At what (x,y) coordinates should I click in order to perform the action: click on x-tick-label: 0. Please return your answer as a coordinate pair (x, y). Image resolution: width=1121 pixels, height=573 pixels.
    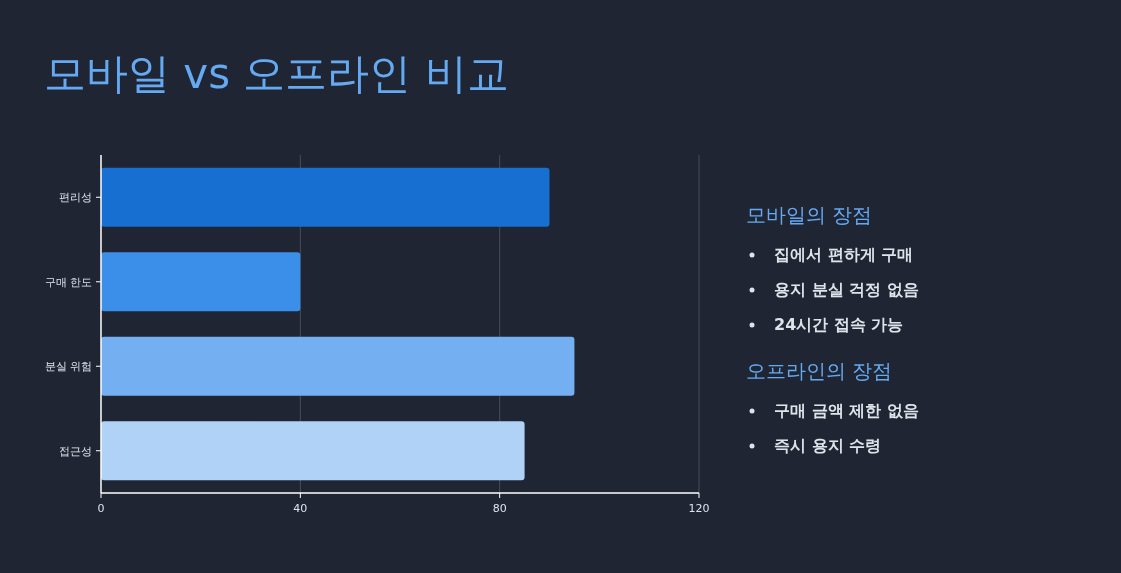
    Looking at the image, I should click on (101, 508).